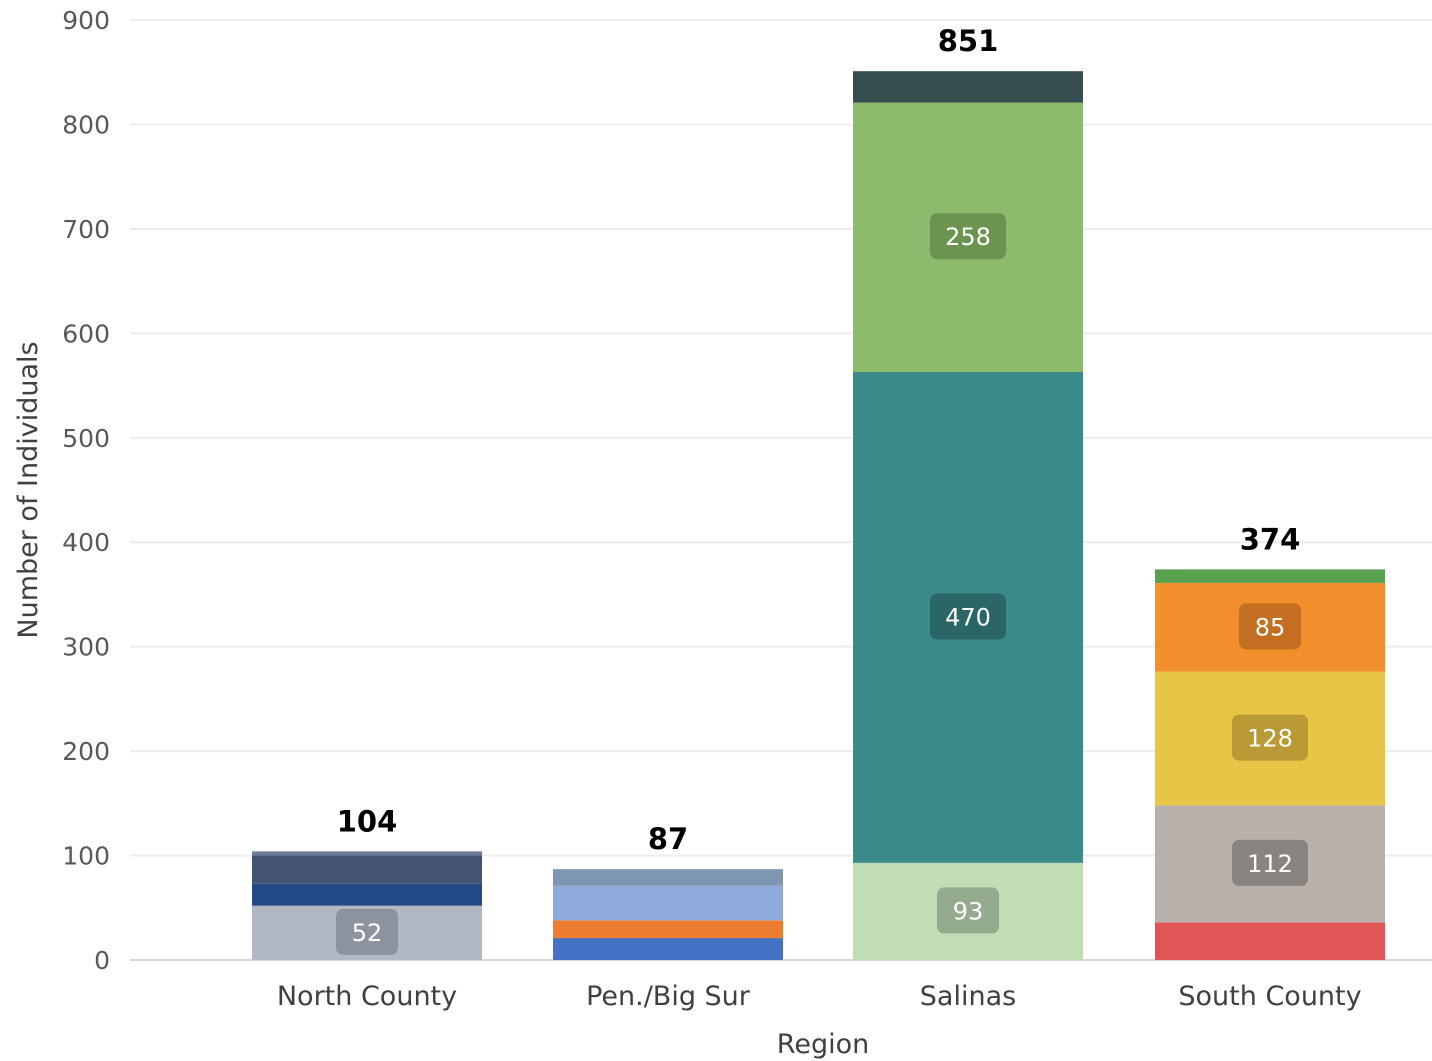 The height and width of the screenshot is (1061, 1432). What do you see at coordinates (86, 647) in the screenshot?
I see `y-tick-label: 300` at bounding box center [86, 647].